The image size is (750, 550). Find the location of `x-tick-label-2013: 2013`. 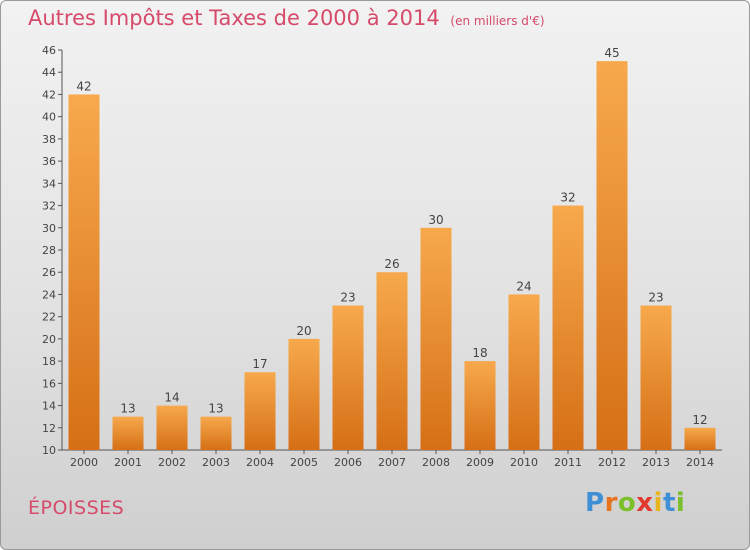

x-tick-label-2013: 2013 is located at coordinates (656, 462).